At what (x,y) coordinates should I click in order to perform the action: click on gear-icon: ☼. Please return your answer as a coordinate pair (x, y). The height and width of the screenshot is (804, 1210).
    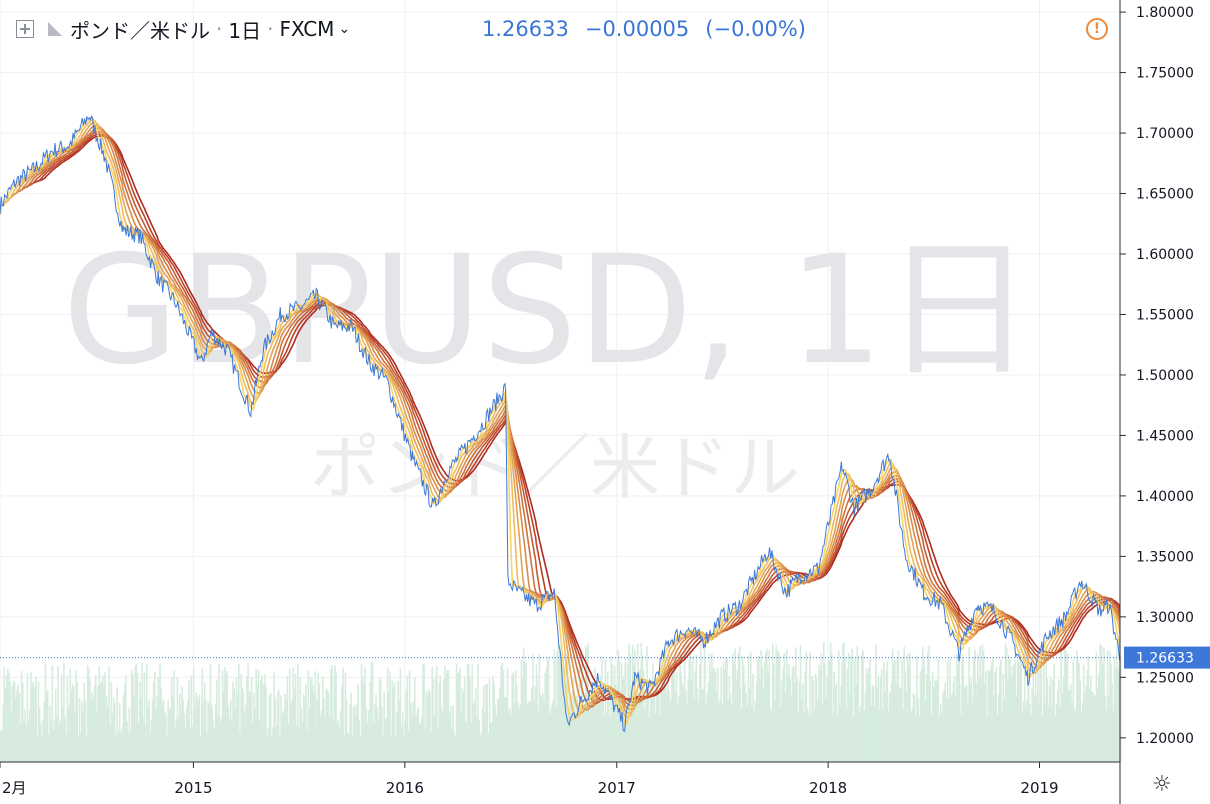
    Looking at the image, I should click on (1162, 784).